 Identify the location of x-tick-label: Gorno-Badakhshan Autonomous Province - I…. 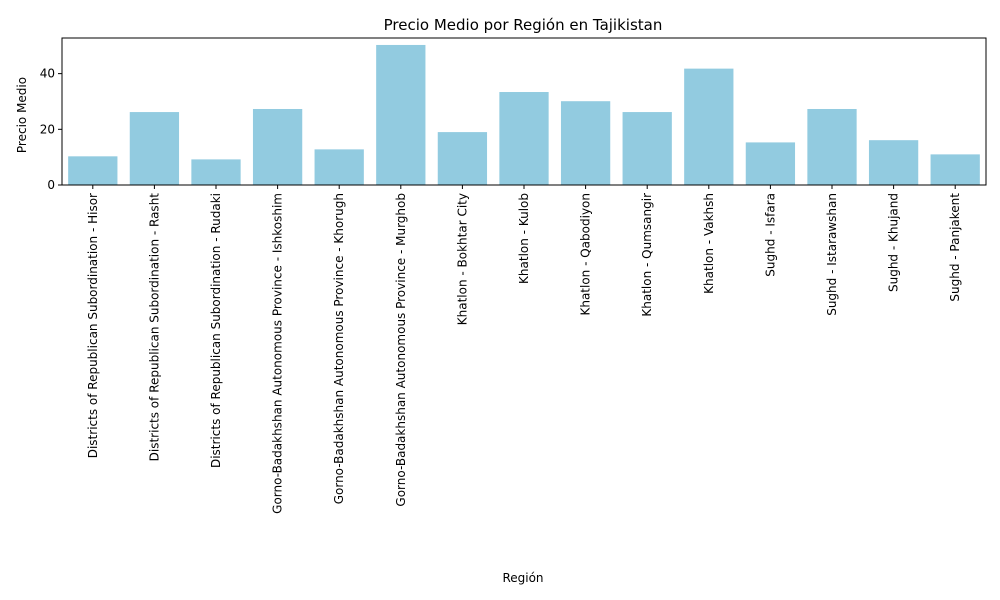
(278, 353).